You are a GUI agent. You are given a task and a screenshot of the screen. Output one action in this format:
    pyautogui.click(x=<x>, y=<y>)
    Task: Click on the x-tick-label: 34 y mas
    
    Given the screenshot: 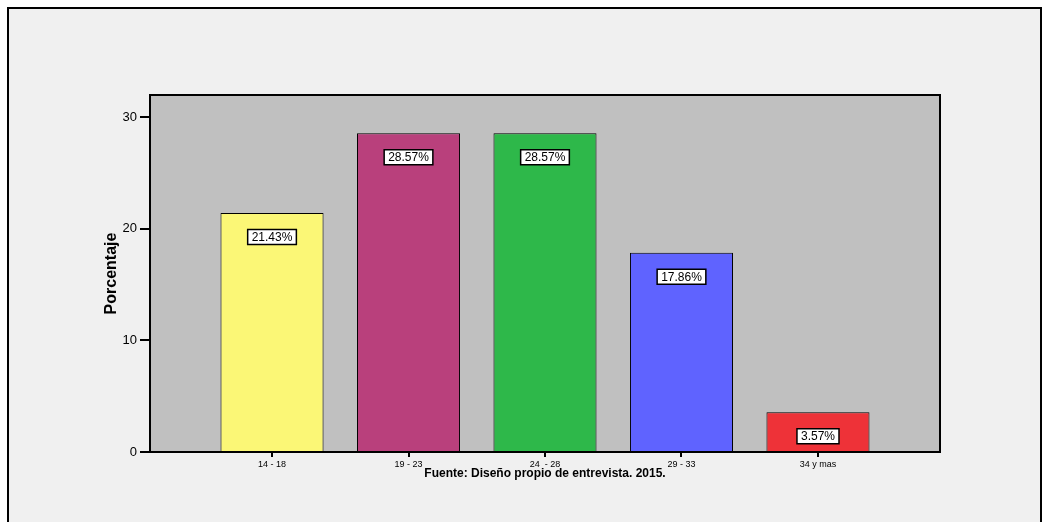 What is the action you would take?
    pyautogui.click(x=818, y=463)
    